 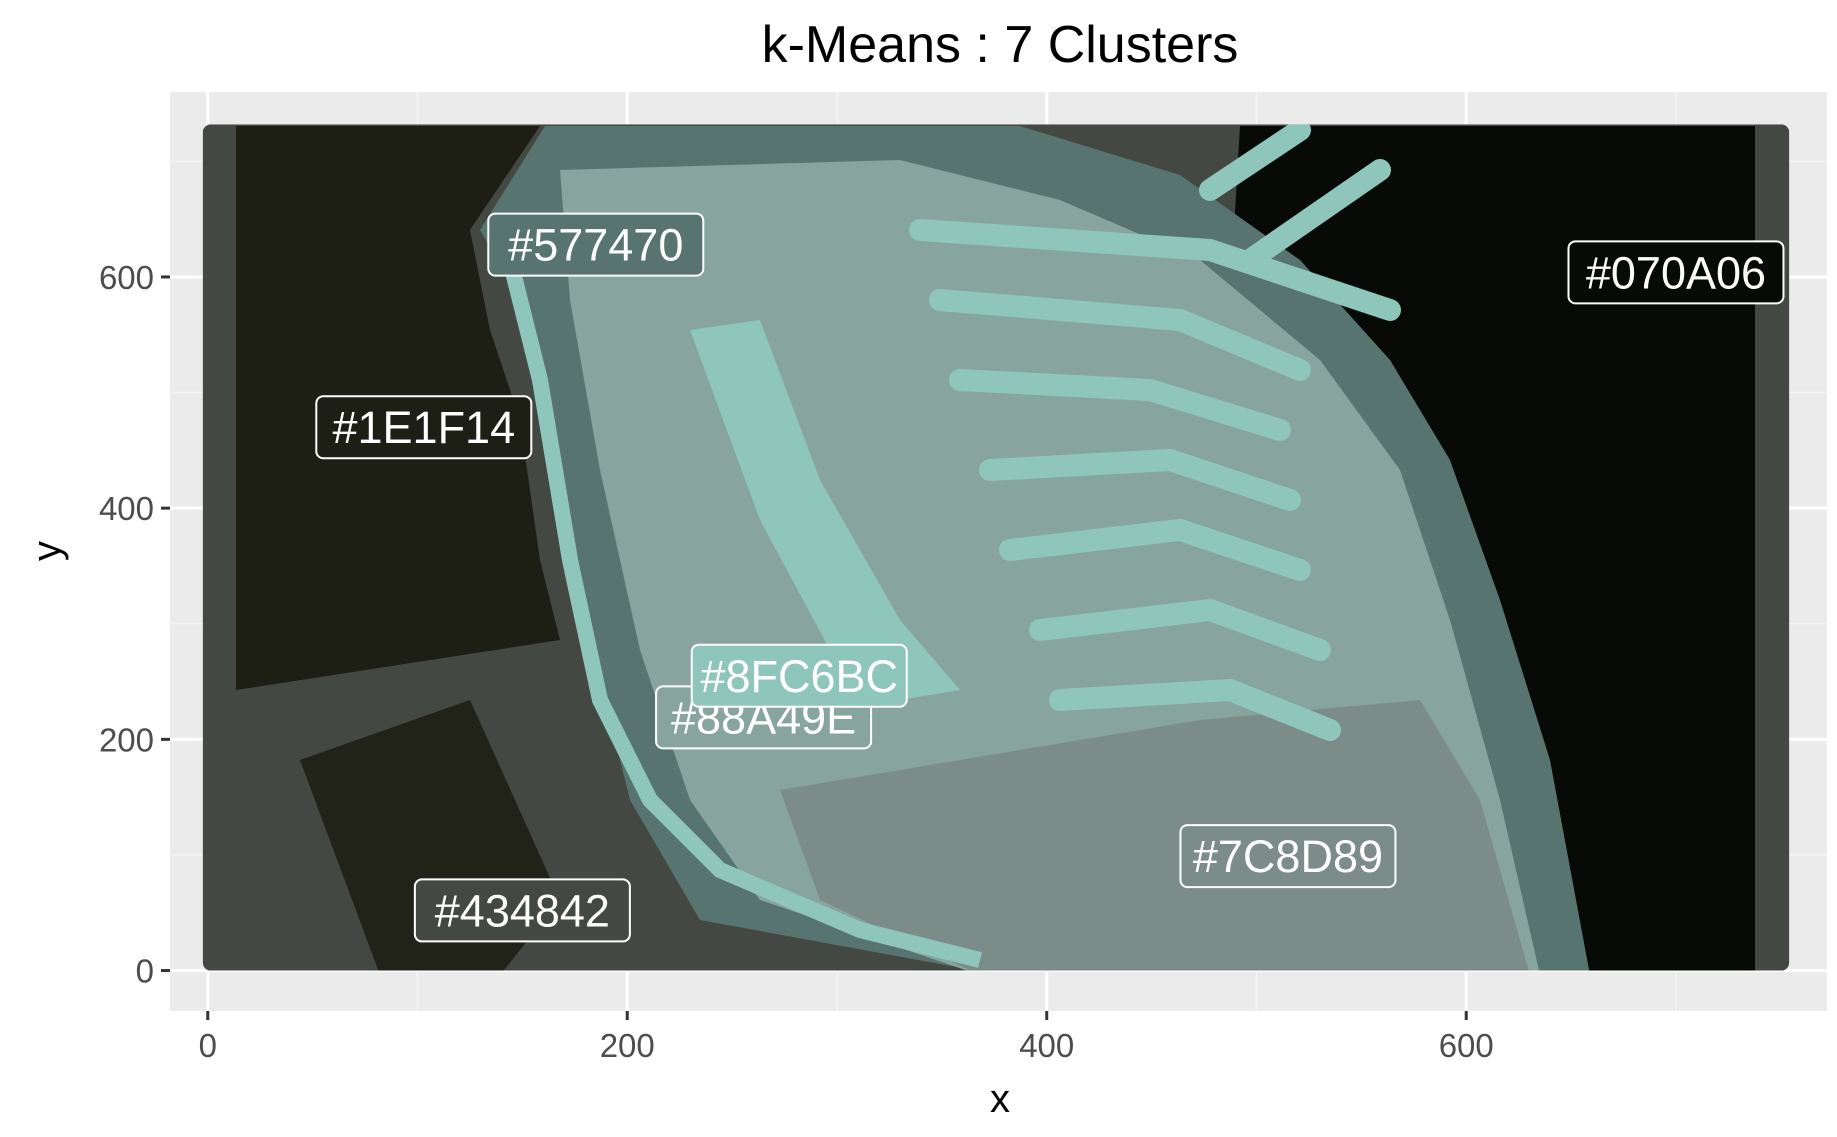 What do you see at coordinates (126, 508) in the screenshot?
I see `y-tick-label: 400` at bounding box center [126, 508].